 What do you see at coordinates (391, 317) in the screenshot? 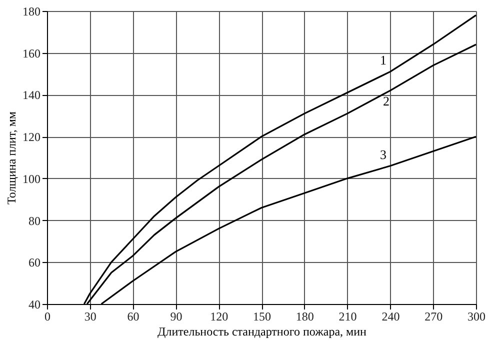
I see `x-tick-label: 240` at bounding box center [391, 317].